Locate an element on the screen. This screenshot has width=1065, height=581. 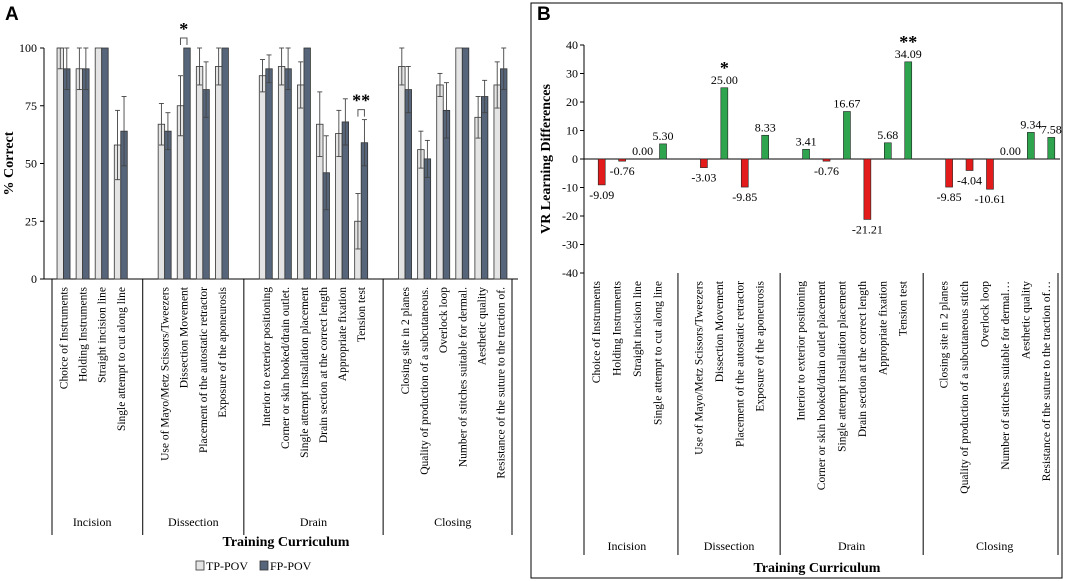
x-axis-label: Training Curriculum is located at coordinates (817, 568).